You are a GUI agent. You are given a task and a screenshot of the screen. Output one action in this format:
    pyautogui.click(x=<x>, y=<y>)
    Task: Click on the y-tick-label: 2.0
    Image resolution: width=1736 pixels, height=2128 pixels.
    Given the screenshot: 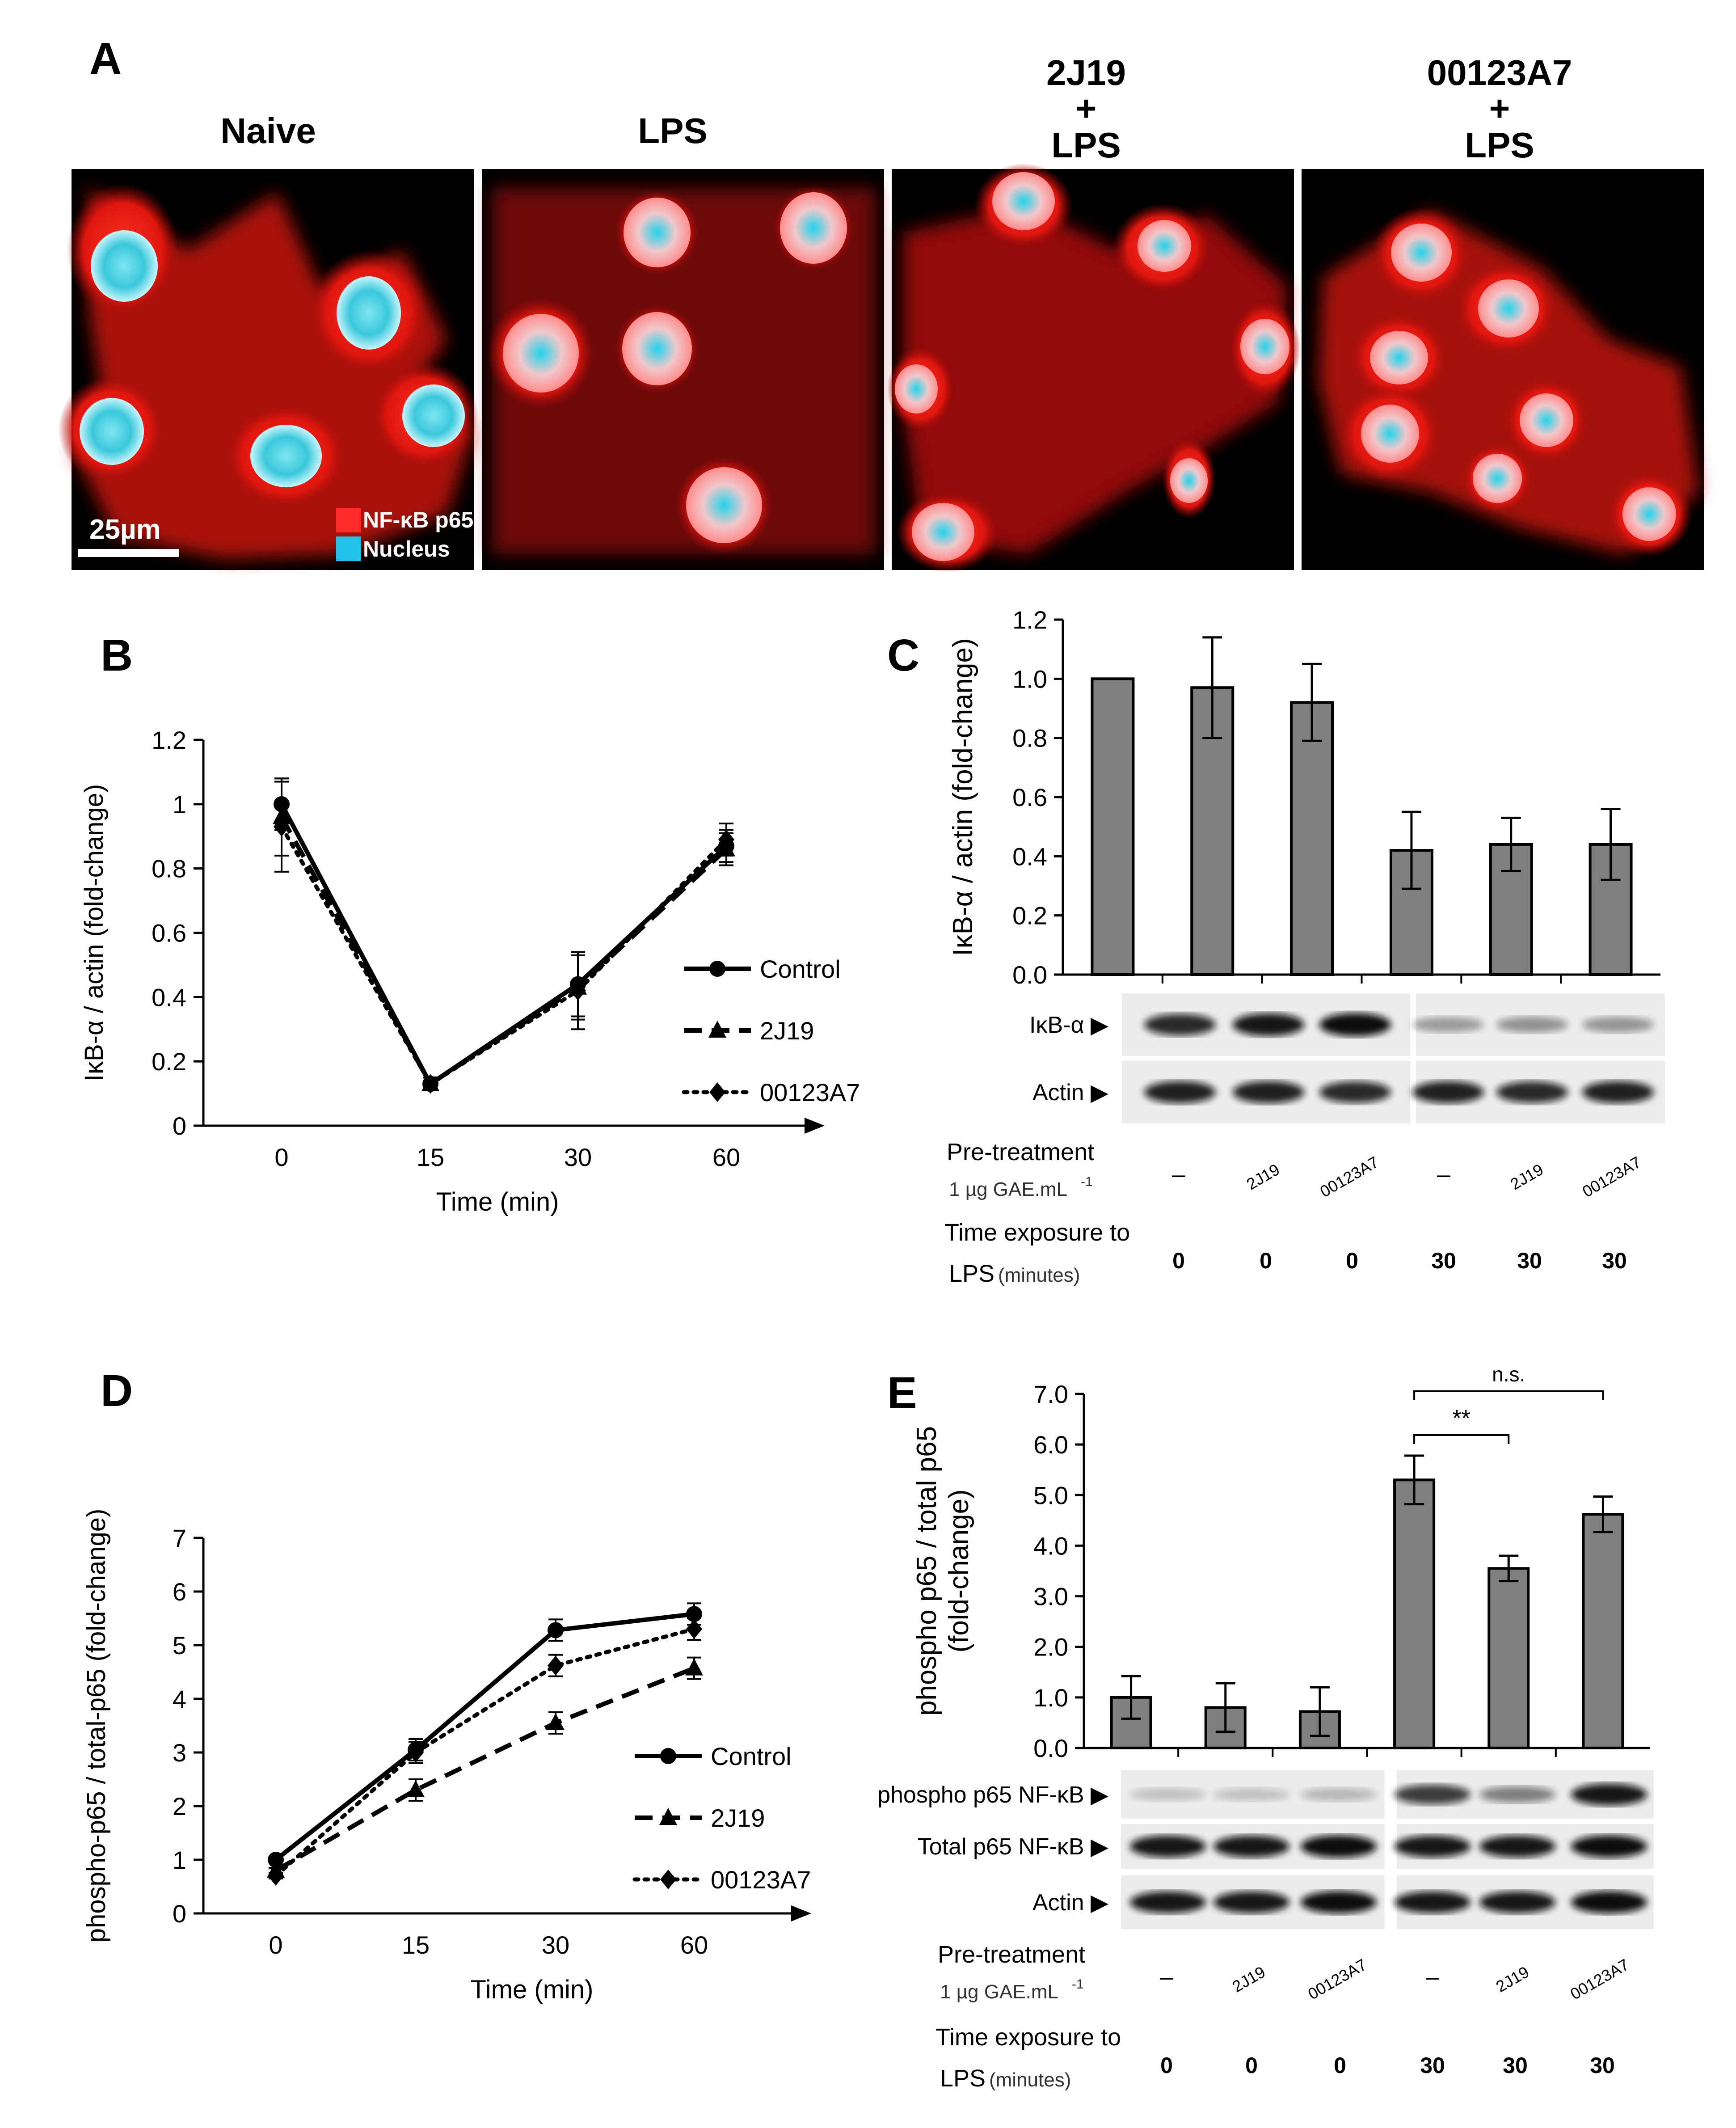 What is the action you would take?
    pyautogui.click(x=1050, y=1647)
    